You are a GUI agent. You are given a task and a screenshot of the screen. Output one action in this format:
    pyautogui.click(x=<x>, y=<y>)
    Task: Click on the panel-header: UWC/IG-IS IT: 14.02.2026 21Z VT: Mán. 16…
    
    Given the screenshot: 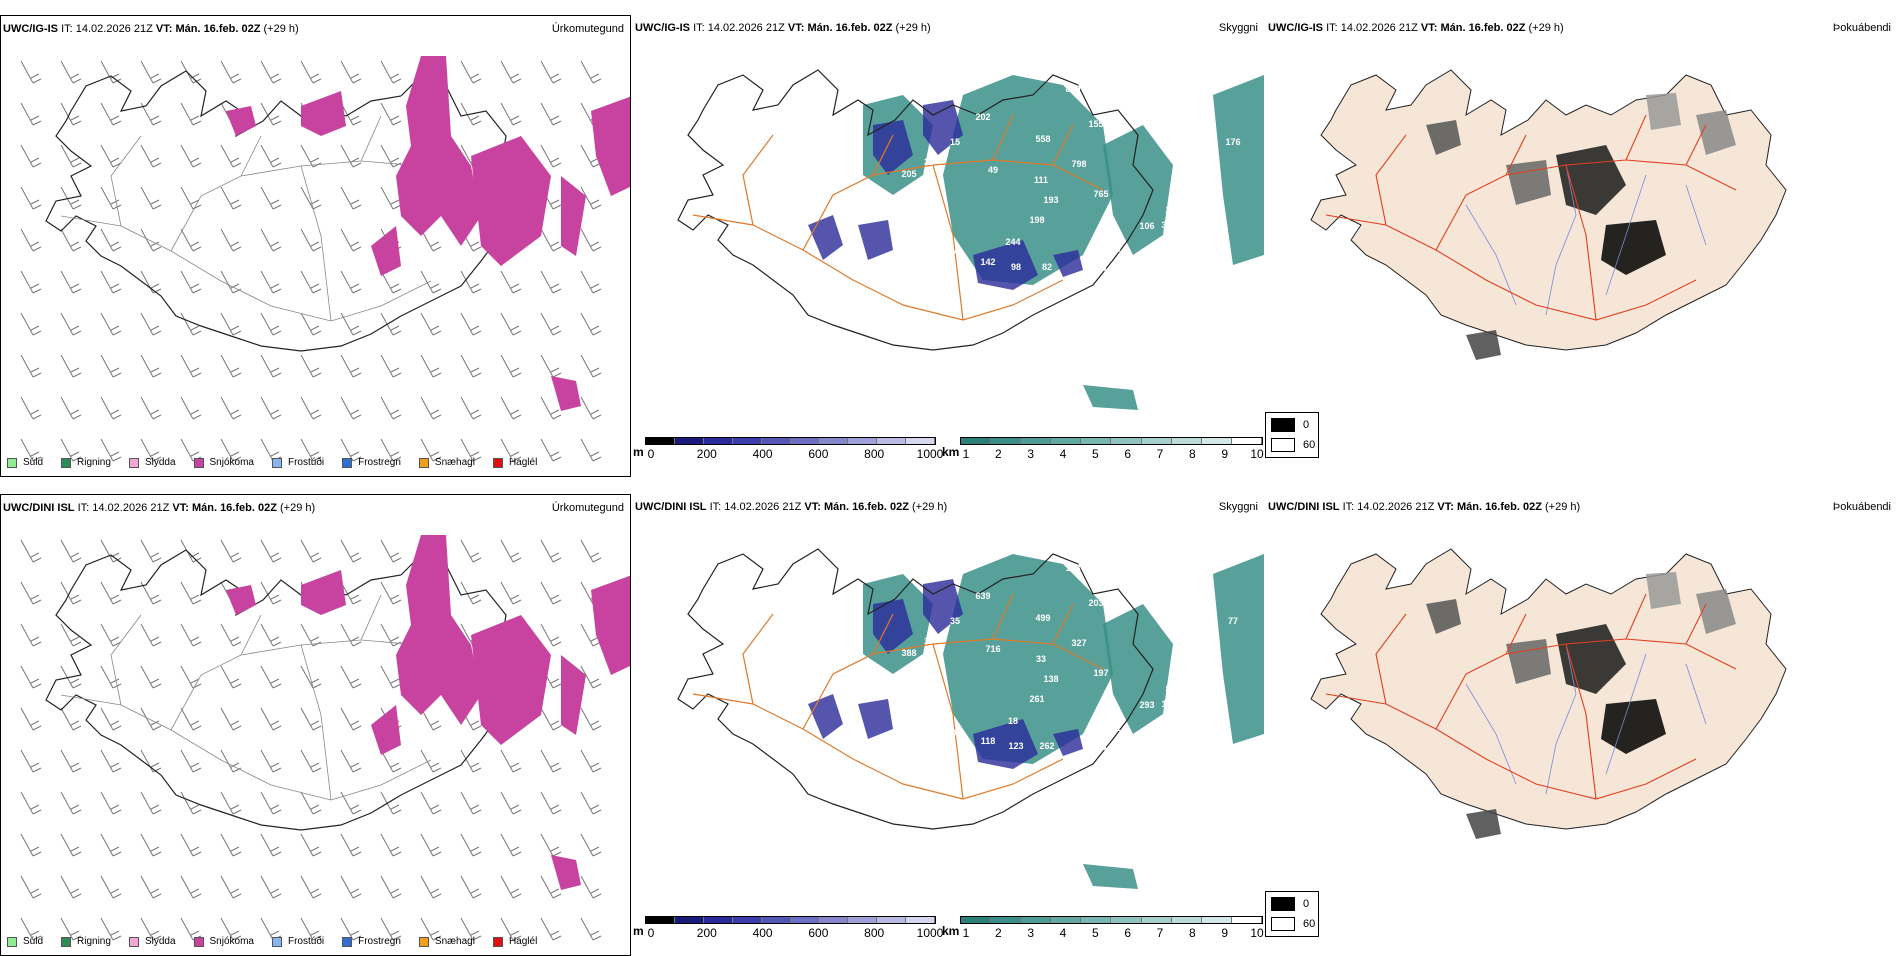 What is the action you would take?
    pyautogui.click(x=1416, y=28)
    